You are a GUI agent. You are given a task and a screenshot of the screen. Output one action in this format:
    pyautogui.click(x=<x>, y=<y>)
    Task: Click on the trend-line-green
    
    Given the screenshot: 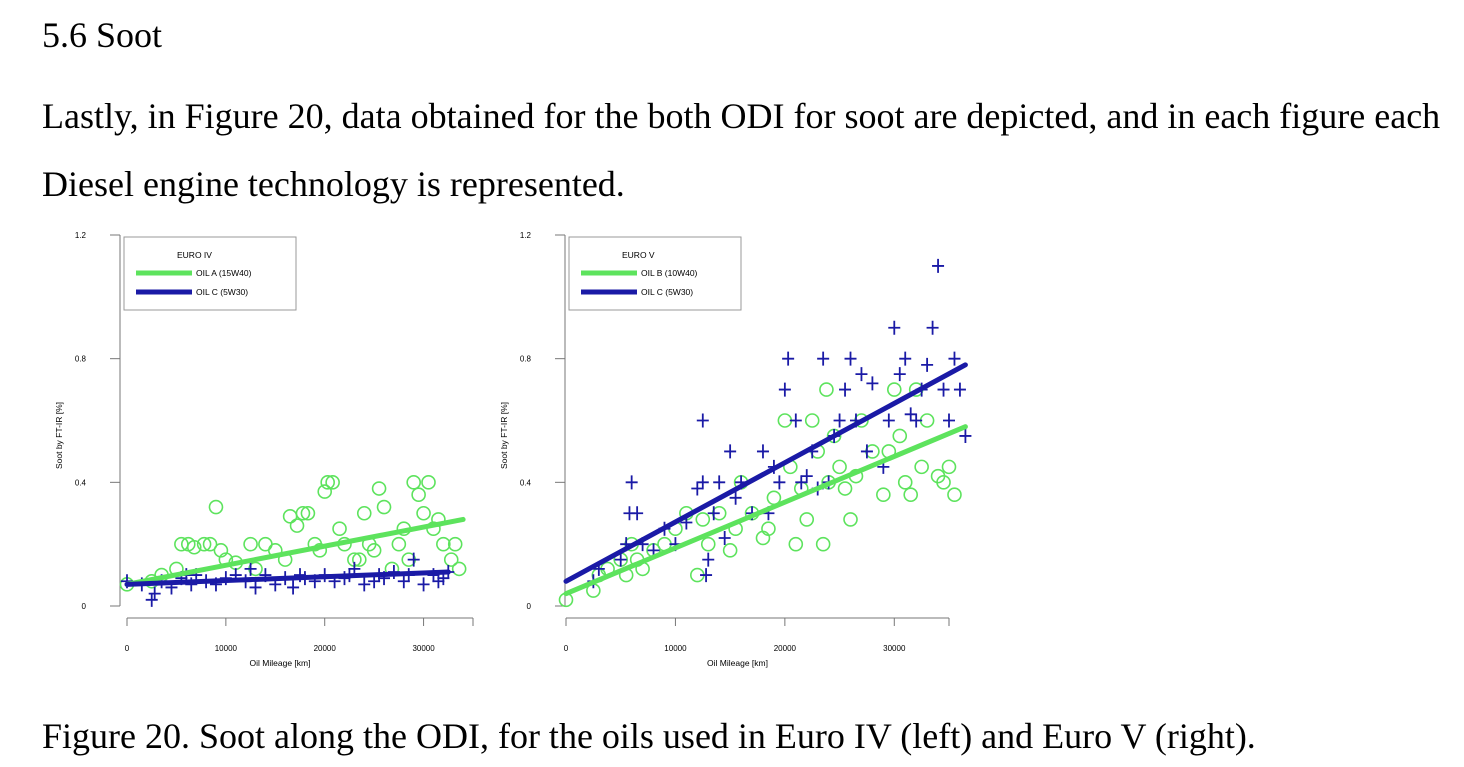 What is the action you would take?
    pyautogui.click(x=765, y=510)
    